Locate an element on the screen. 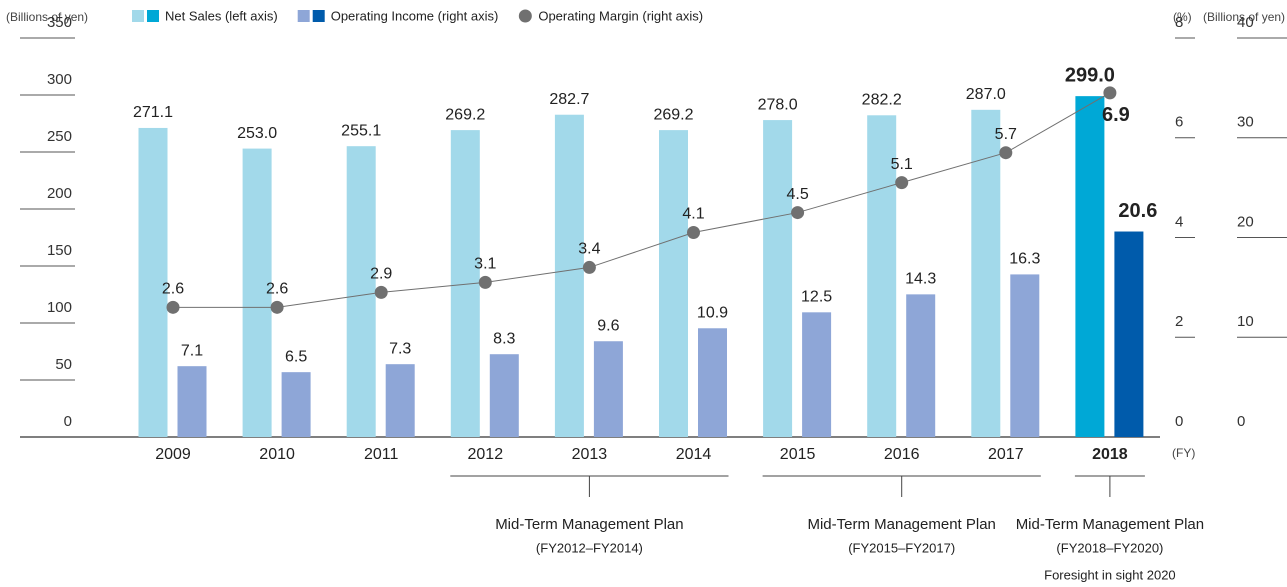 This screenshot has height=587, width=1287. y2-tick-label: 2 is located at coordinates (1179, 321).